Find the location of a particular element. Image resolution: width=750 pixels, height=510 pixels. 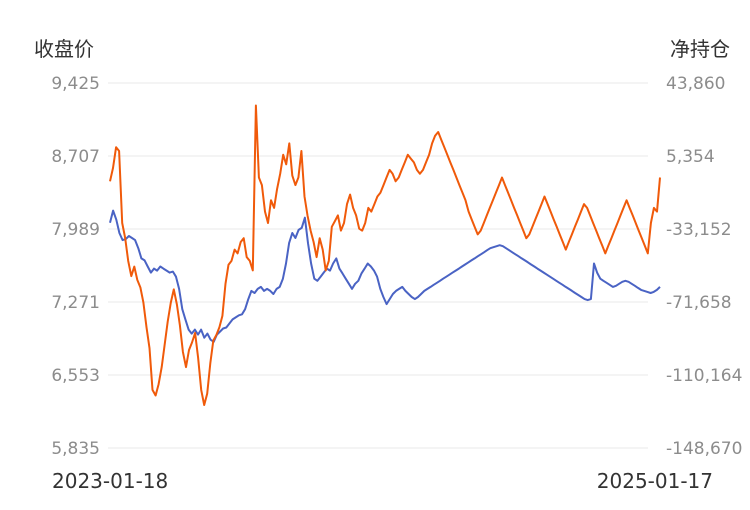

right-tick-label: -148,670 is located at coordinates (704, 449).